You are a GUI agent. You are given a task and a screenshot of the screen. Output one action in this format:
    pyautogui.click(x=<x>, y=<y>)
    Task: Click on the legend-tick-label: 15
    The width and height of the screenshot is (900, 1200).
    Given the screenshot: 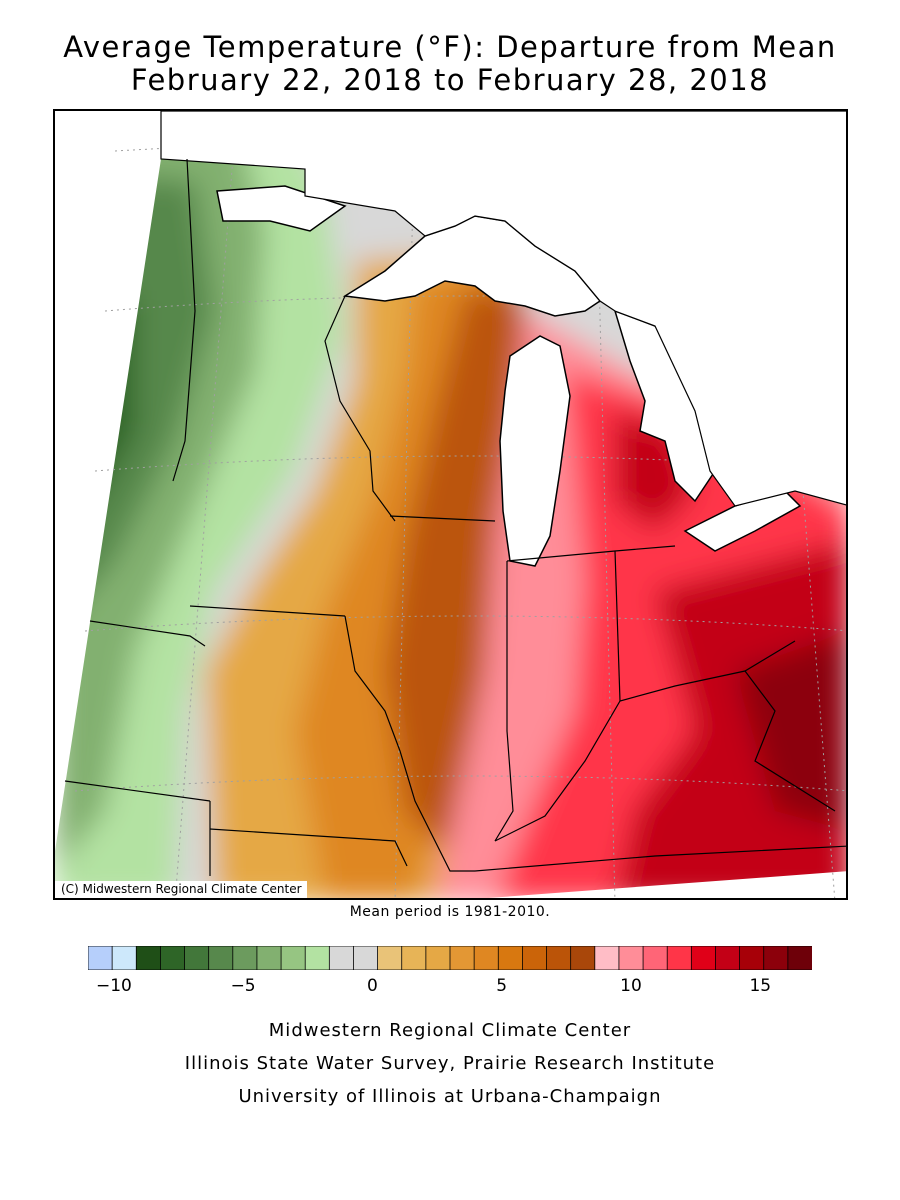 What is the action you would take?
    pyautogui.click(x=760, y=986)
    